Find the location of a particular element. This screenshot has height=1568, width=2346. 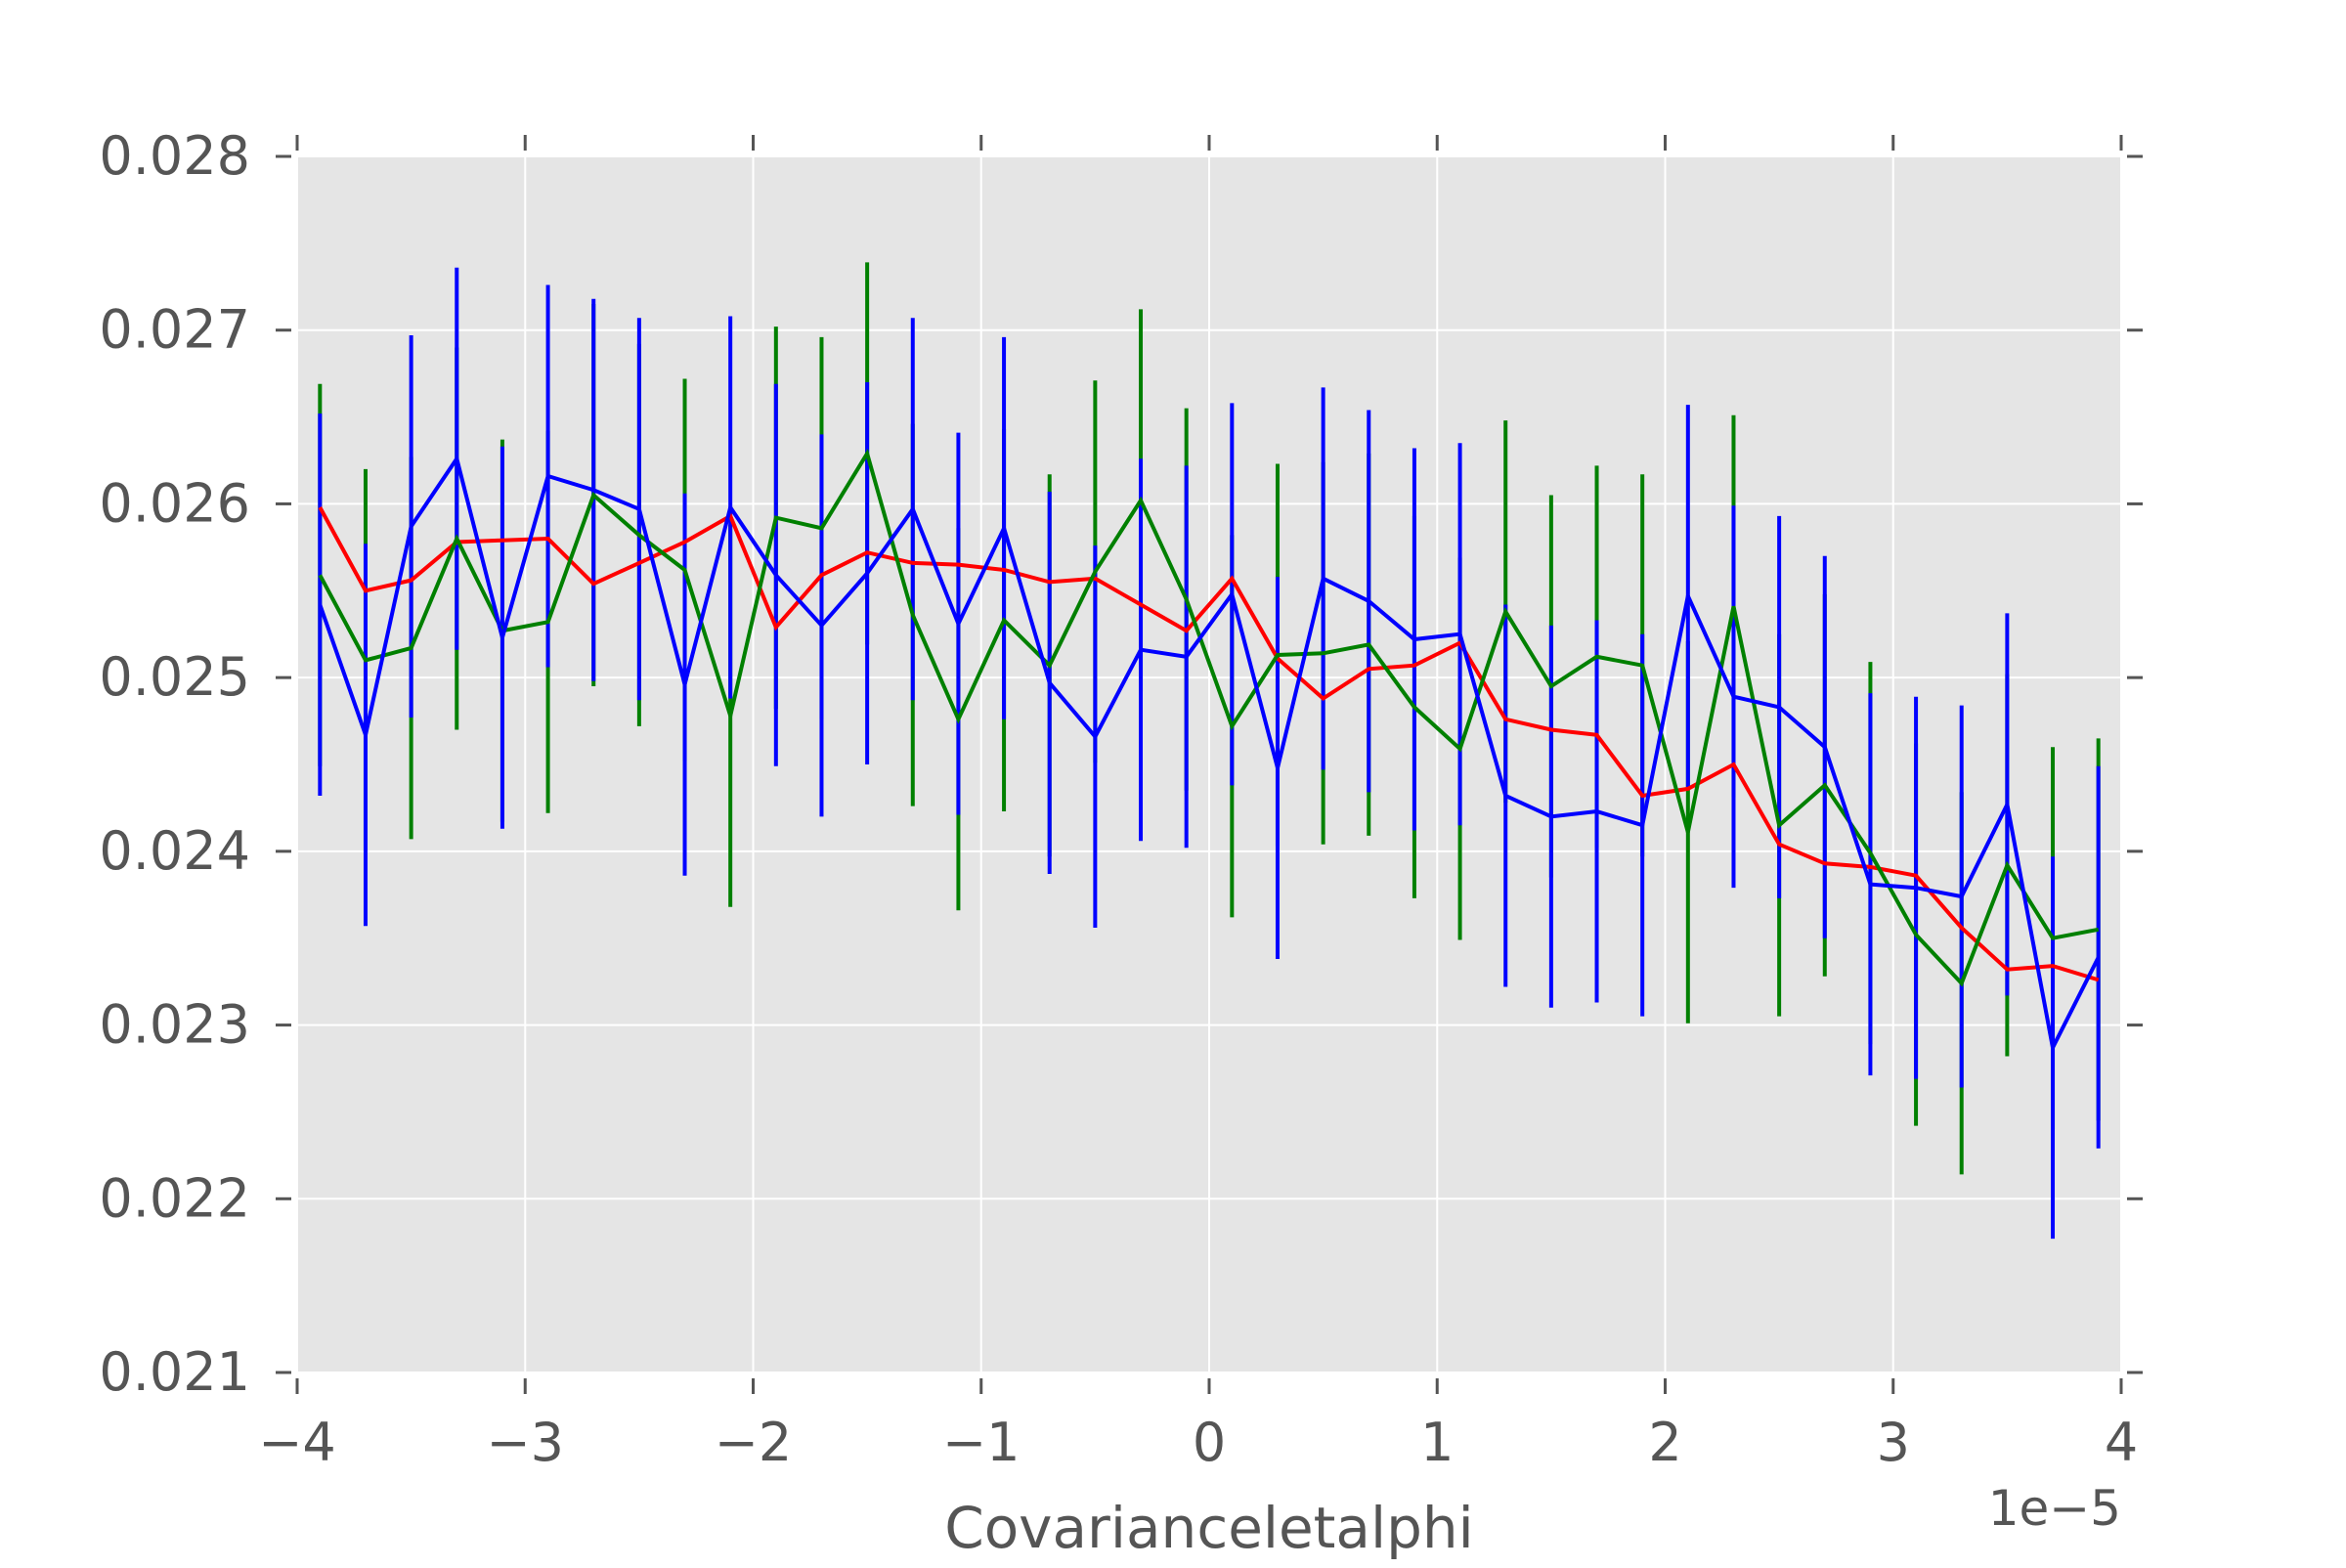

y-tick-label: 0.023 is located at coordinates (175, 1025).